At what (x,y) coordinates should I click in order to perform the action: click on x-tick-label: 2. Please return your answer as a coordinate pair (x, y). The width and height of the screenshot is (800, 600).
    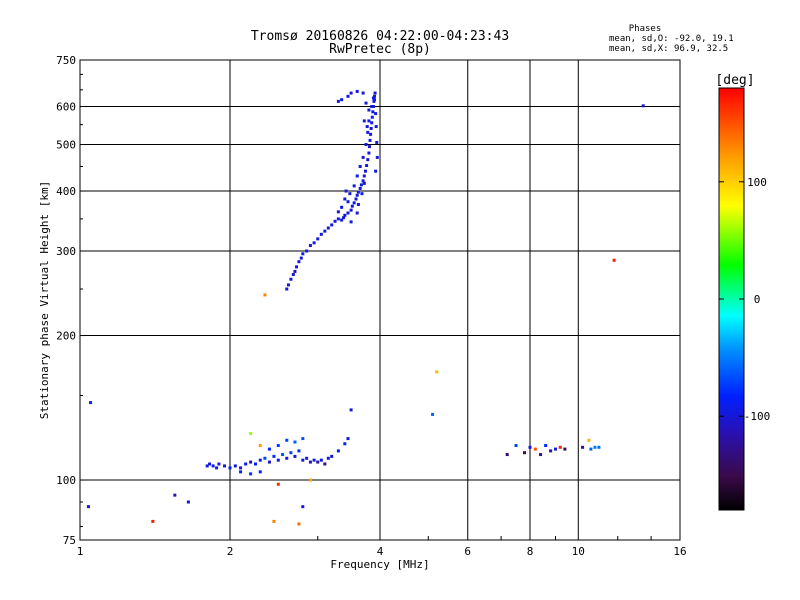
    Looking at the image, I should click on (230, 551).